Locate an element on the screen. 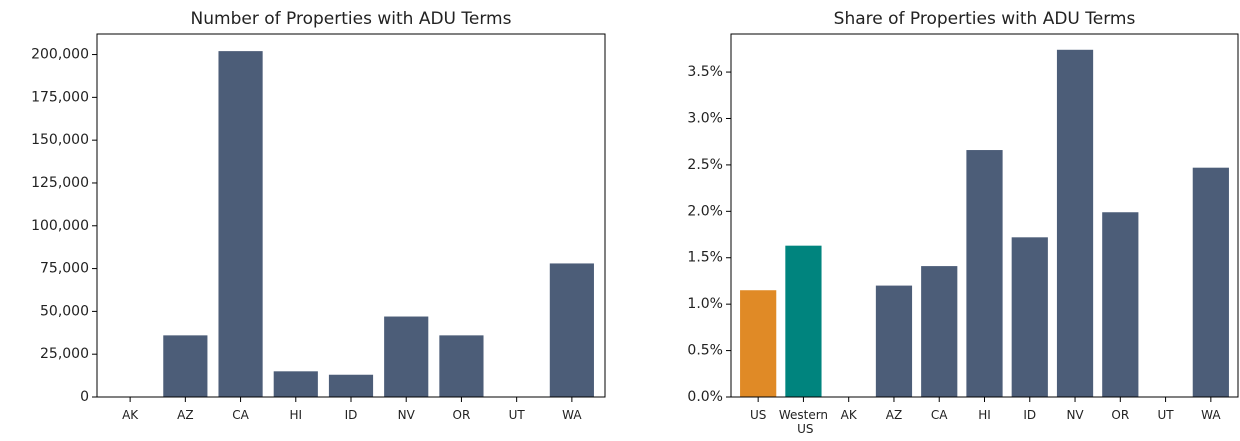  y-tick-label: 50,000 is located at coordinates (64, 311).